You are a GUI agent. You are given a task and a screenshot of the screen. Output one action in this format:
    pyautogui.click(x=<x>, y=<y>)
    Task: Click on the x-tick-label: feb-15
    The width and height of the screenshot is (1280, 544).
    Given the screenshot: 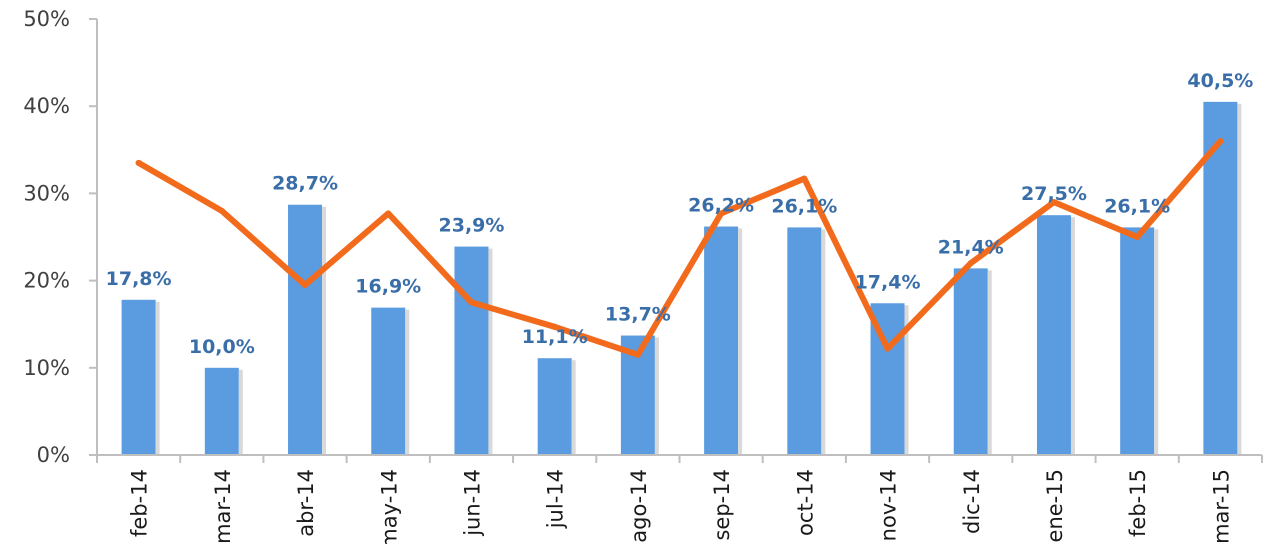 What is the action you would take?
    pyautogui.click(x=1138, y=503)
    